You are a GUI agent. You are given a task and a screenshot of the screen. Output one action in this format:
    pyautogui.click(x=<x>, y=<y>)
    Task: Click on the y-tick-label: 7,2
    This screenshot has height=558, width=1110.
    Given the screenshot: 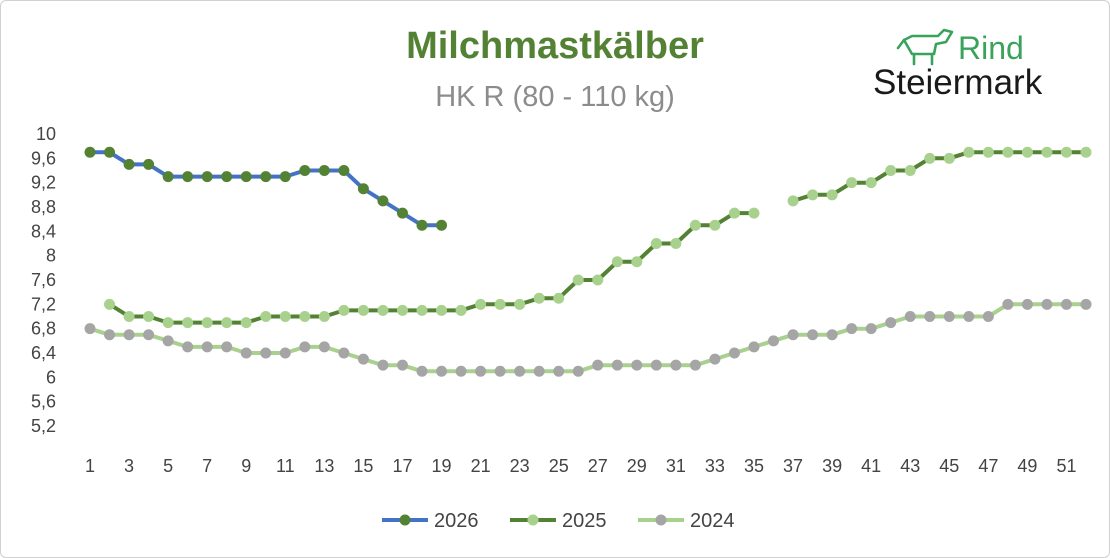 What is the action you would take?
    pyautogui.click(x=43, y=304)
    